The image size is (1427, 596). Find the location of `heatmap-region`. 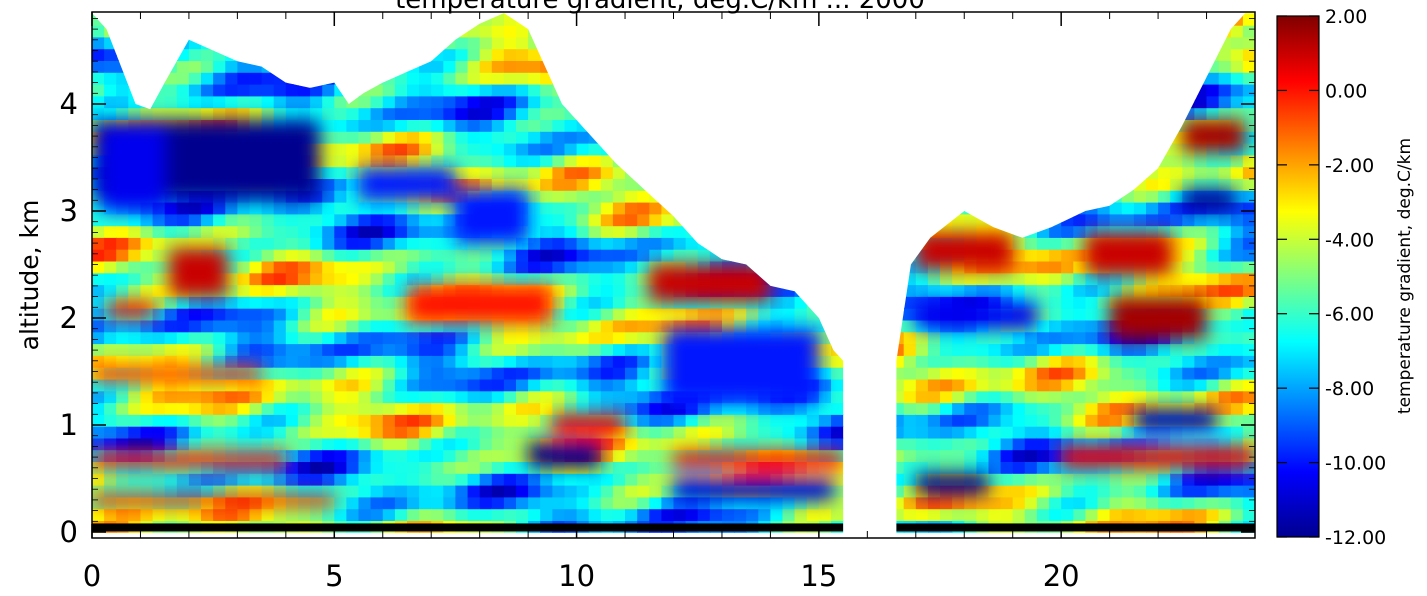

heatmap-region is located at coordinates (189, 459).